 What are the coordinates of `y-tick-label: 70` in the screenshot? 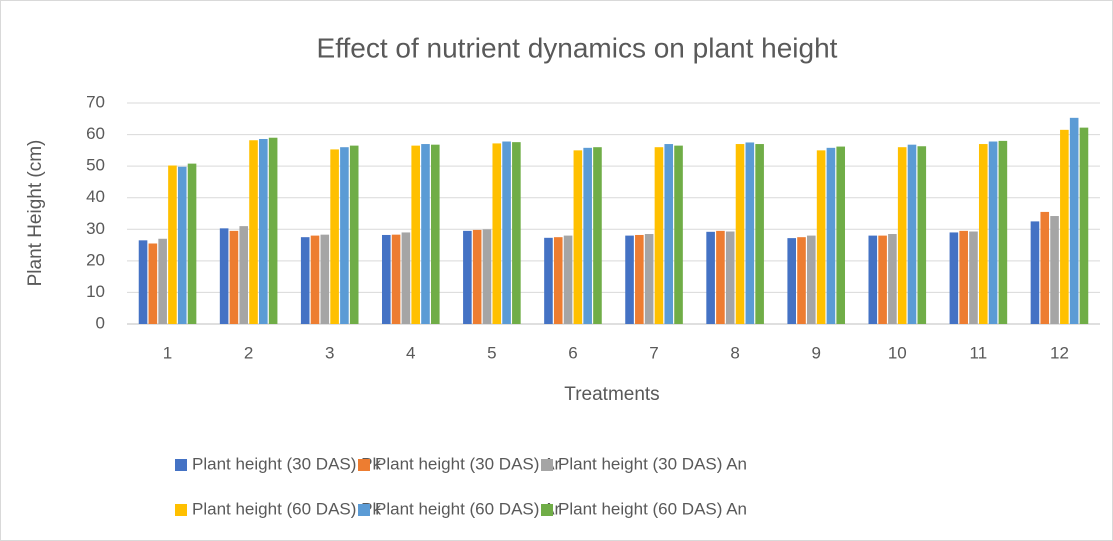 It's located at (95, 101).